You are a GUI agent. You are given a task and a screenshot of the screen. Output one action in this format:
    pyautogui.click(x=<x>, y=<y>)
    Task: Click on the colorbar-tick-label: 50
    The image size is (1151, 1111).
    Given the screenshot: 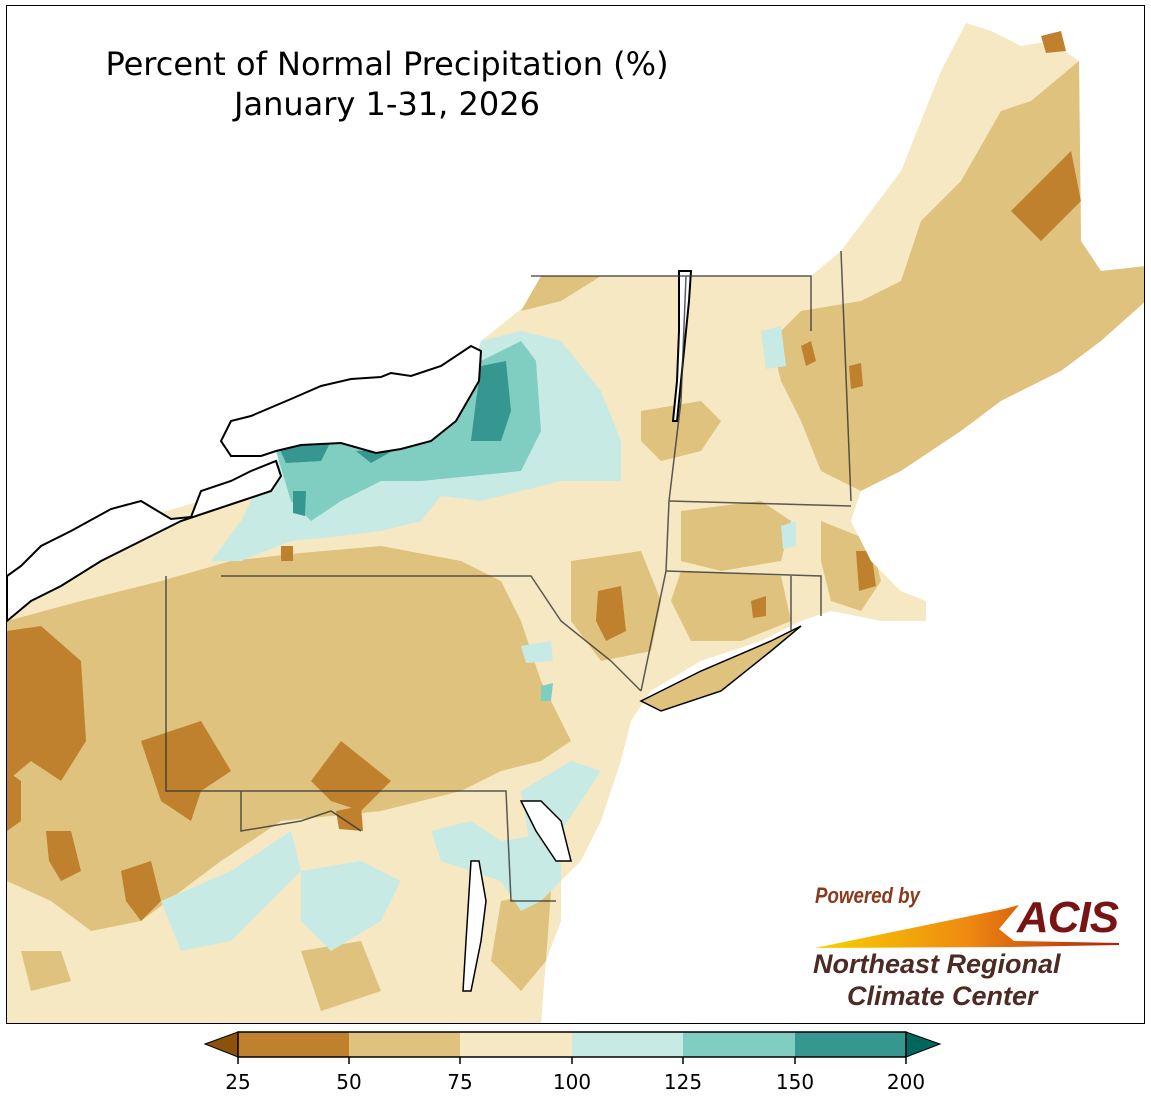 What is the action you would take?
    pyautogui.click(x=349, y=1082)
    